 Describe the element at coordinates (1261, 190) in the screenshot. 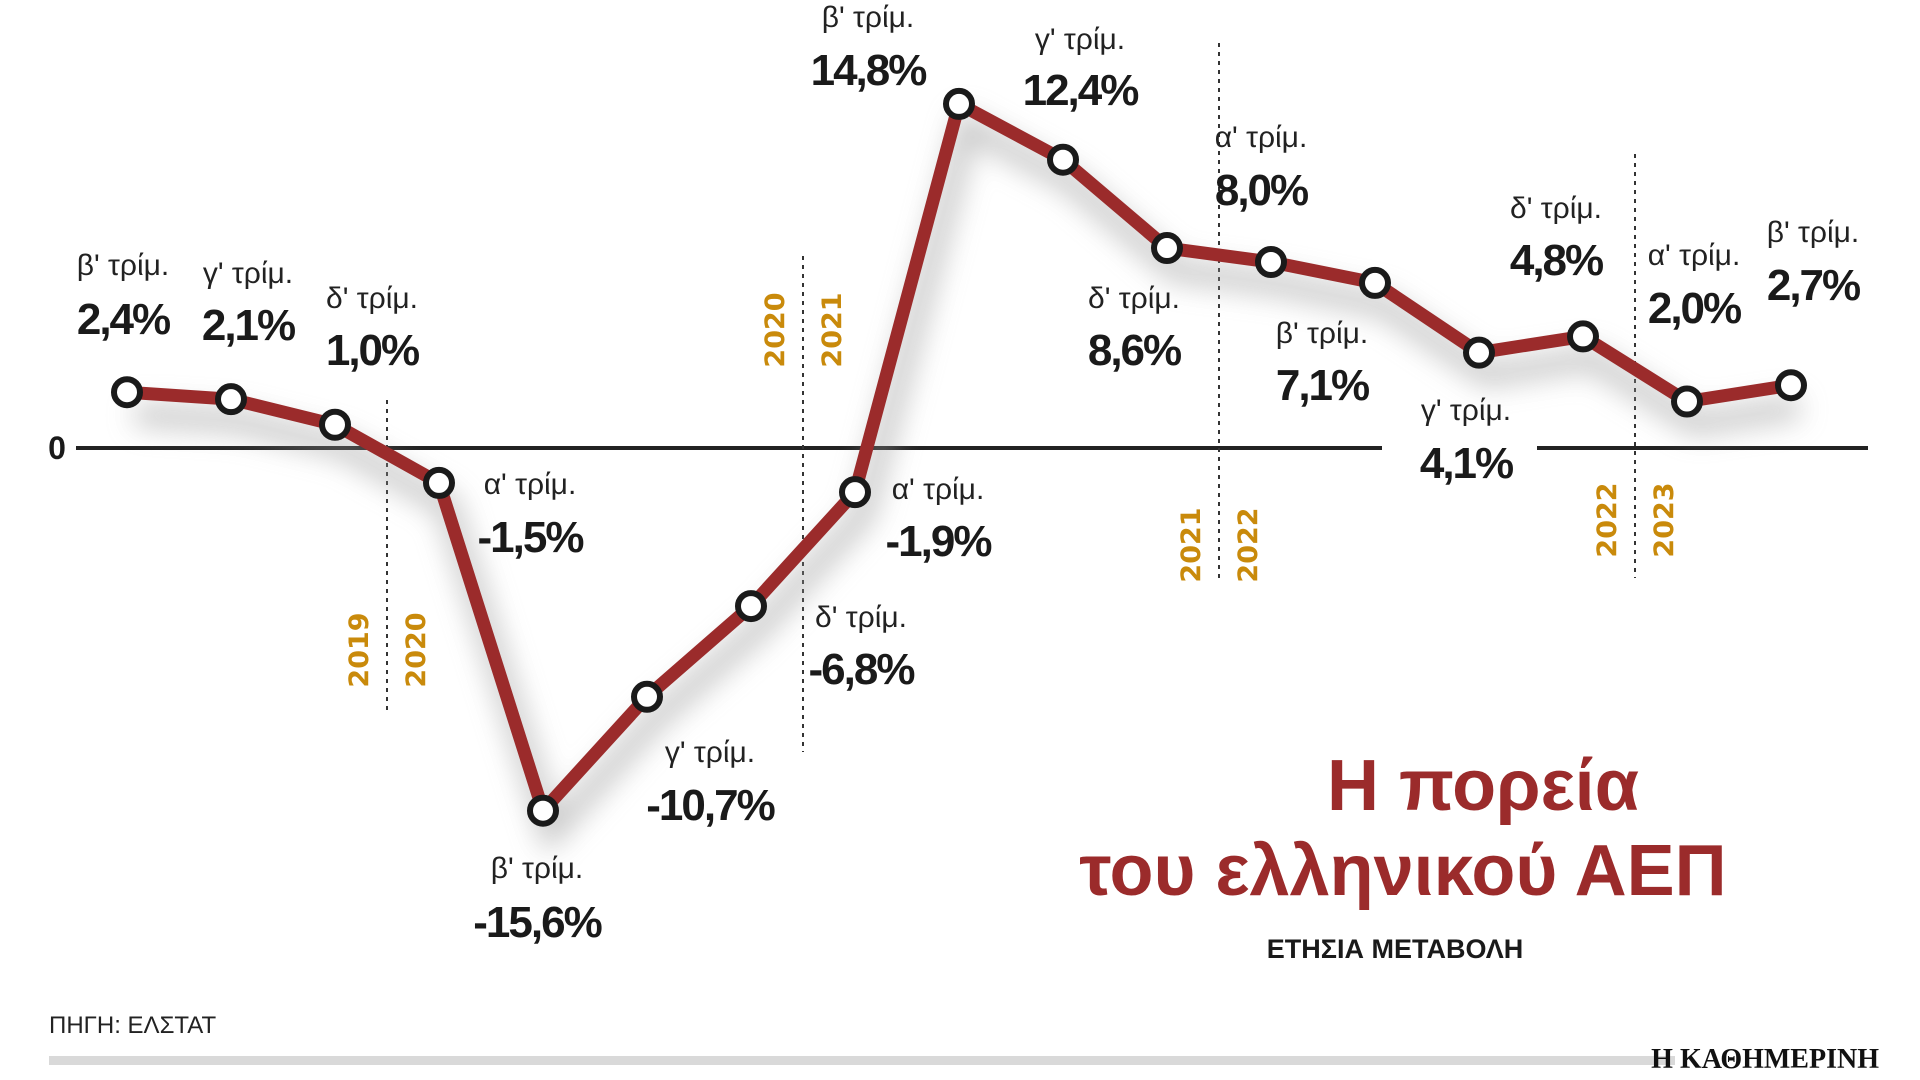

I see `value-label: 8,0%` at that location.